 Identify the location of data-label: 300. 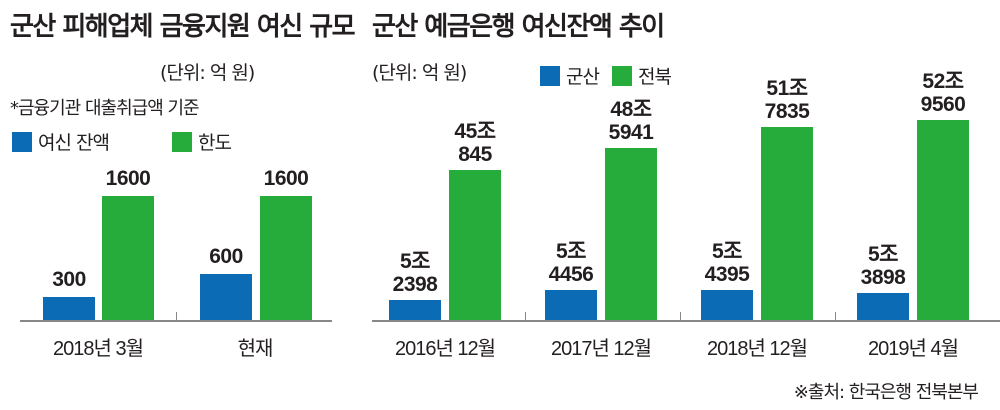
(69, 279).